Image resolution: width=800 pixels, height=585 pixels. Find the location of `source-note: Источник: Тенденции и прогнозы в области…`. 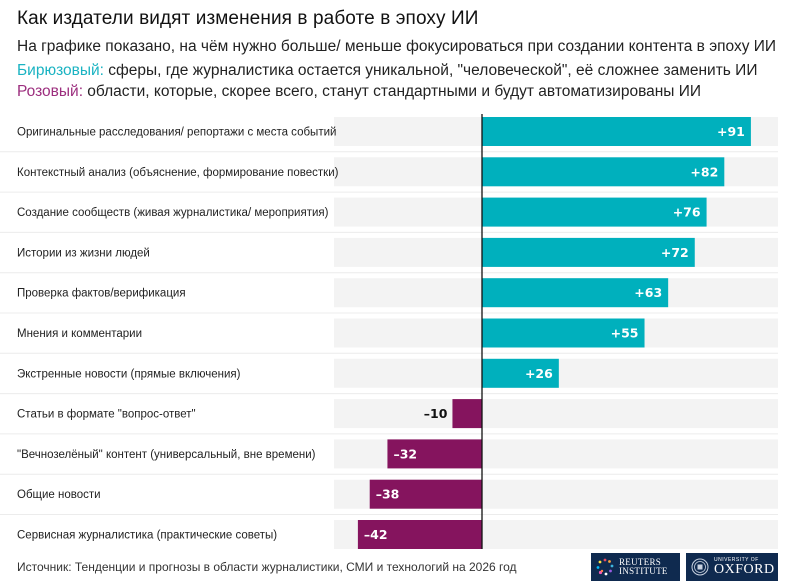

source-note: Источник: Тенденции и прогнозы в области… is located at coordinates (267, 567).